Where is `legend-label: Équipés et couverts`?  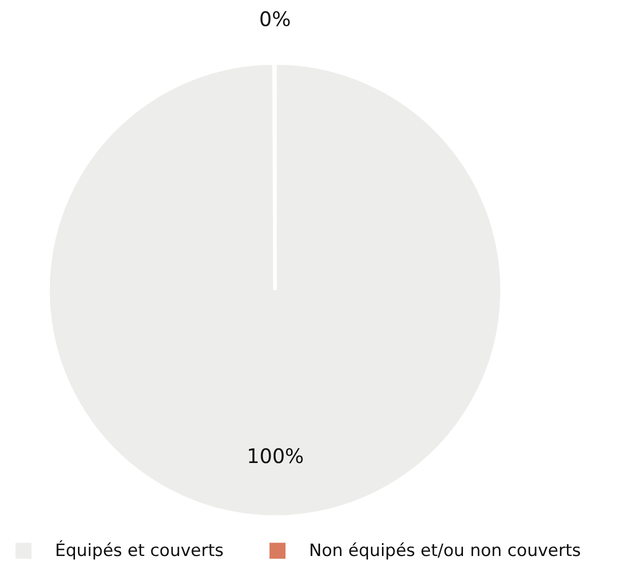
legend-label: Équipés et couverts is located at coordinates (139, 550).